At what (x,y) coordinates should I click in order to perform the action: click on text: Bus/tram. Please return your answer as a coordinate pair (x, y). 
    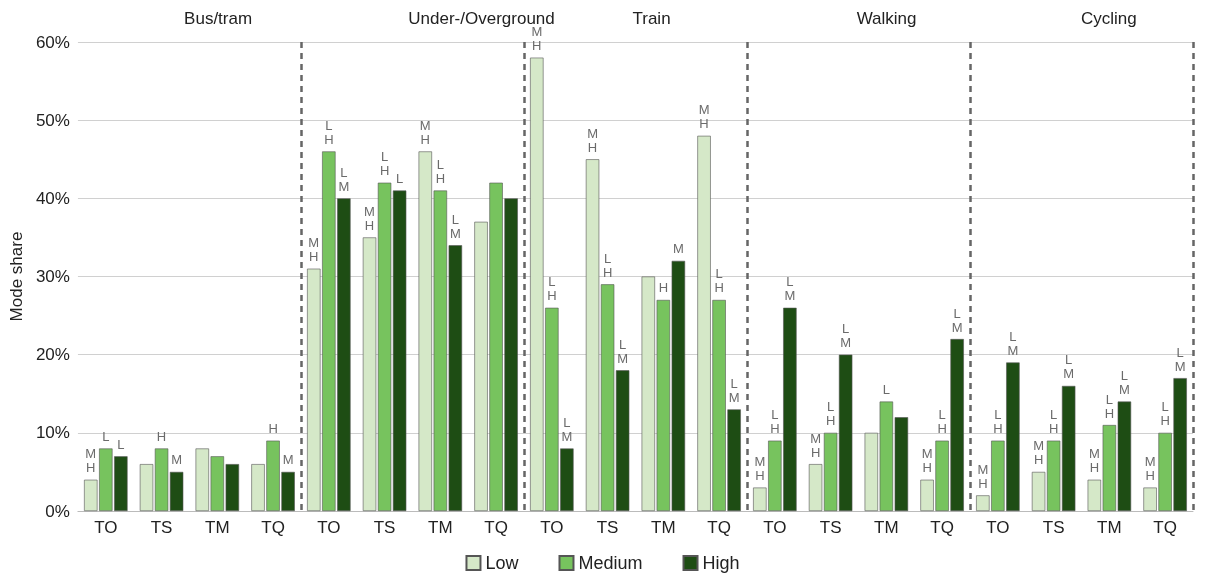
    Looking at the image, I should click on (218, 18).